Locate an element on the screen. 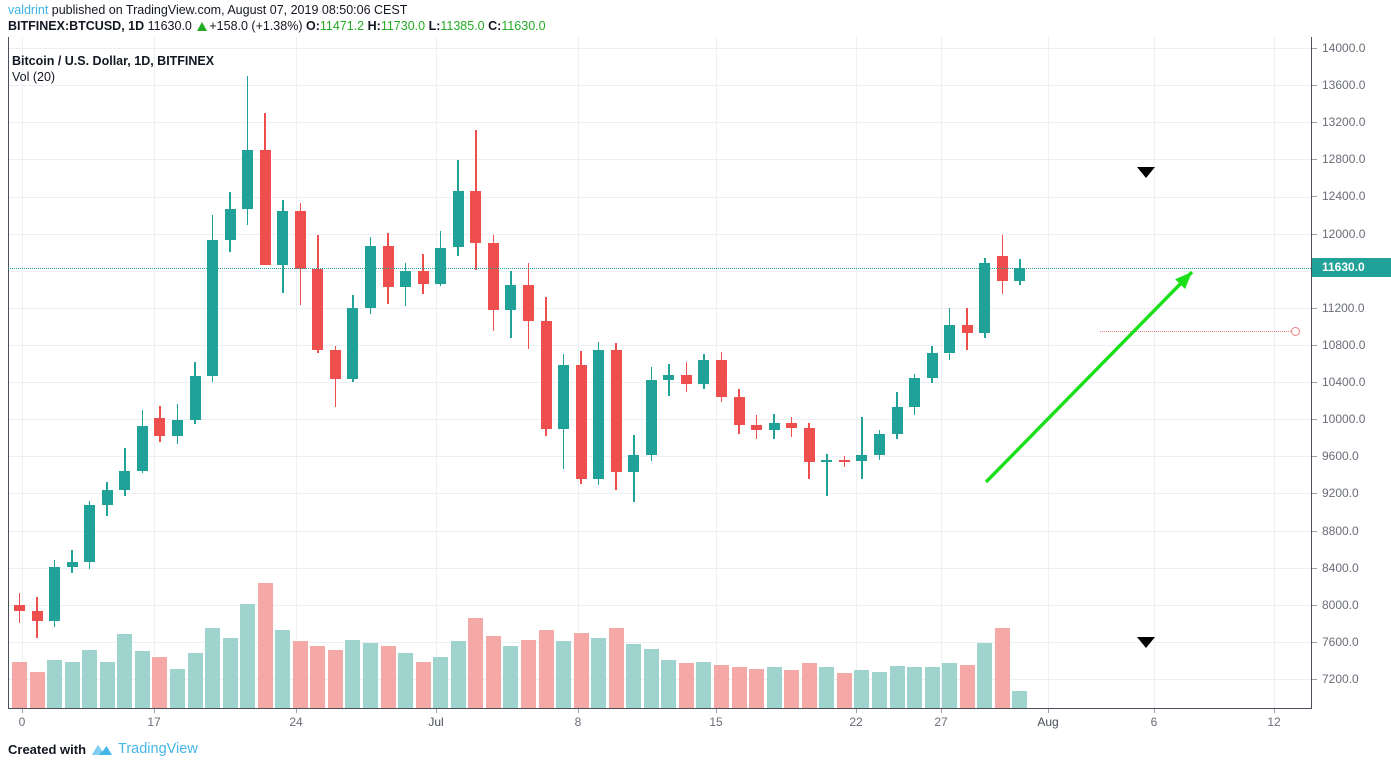 Image resolution: width=1391 pixels, height=768 pixels. gridline-vertical is located at coordinates (22, 372).